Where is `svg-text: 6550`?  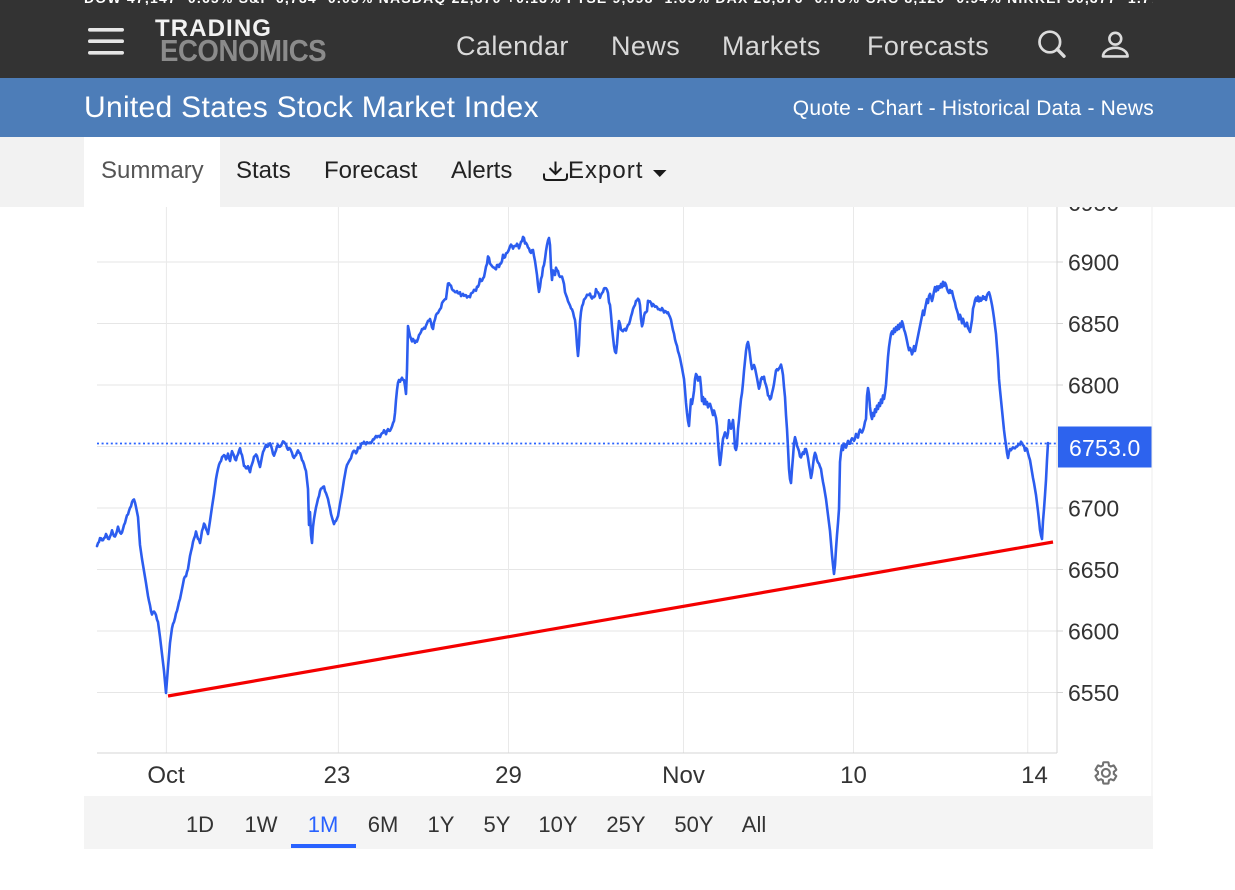
svg-text: 6550 is located at coordinates (1093, 693).